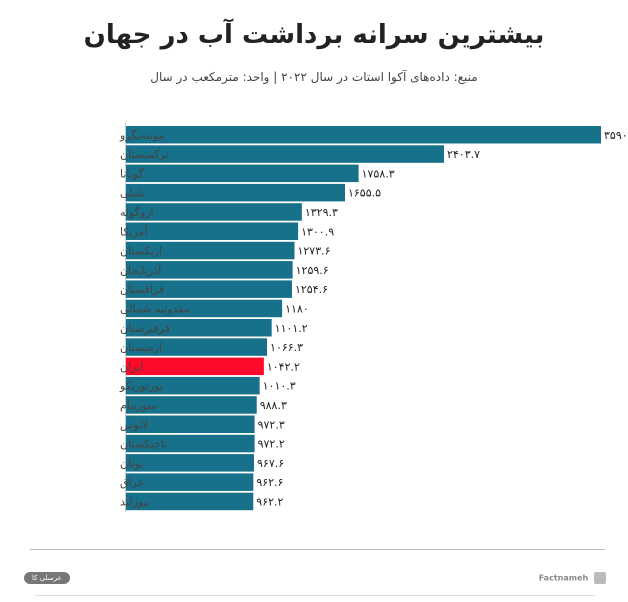  What do you see at coordinates (155, 308) in the screenshot?
I see `category-label: مقدونیه شمالی` at bounding box center [155, 308].